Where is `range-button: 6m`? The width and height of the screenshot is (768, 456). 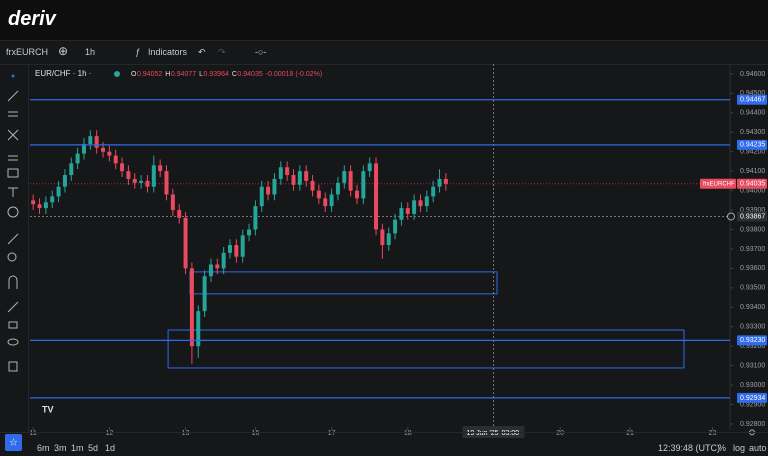
range-button: 6m is located at coordinates (43, 448).